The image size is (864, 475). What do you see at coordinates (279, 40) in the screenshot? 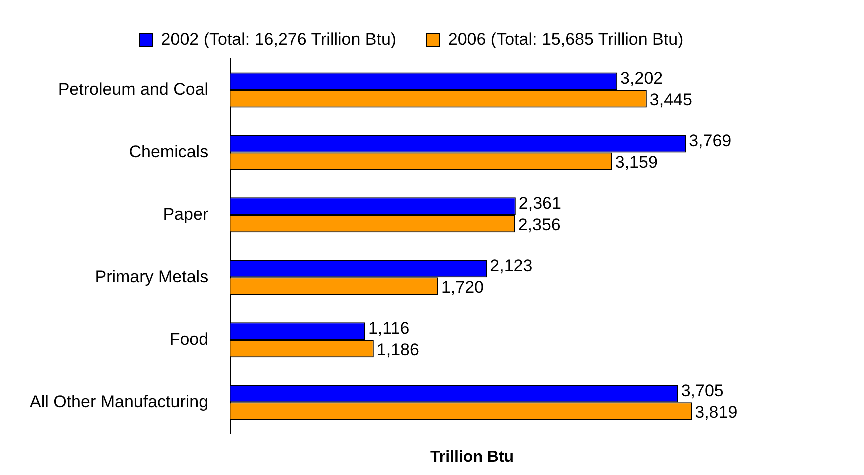
I see `legend-label: 2002 (Total: 16,276 Trillion Btu)` at bounding box center [279, 40].